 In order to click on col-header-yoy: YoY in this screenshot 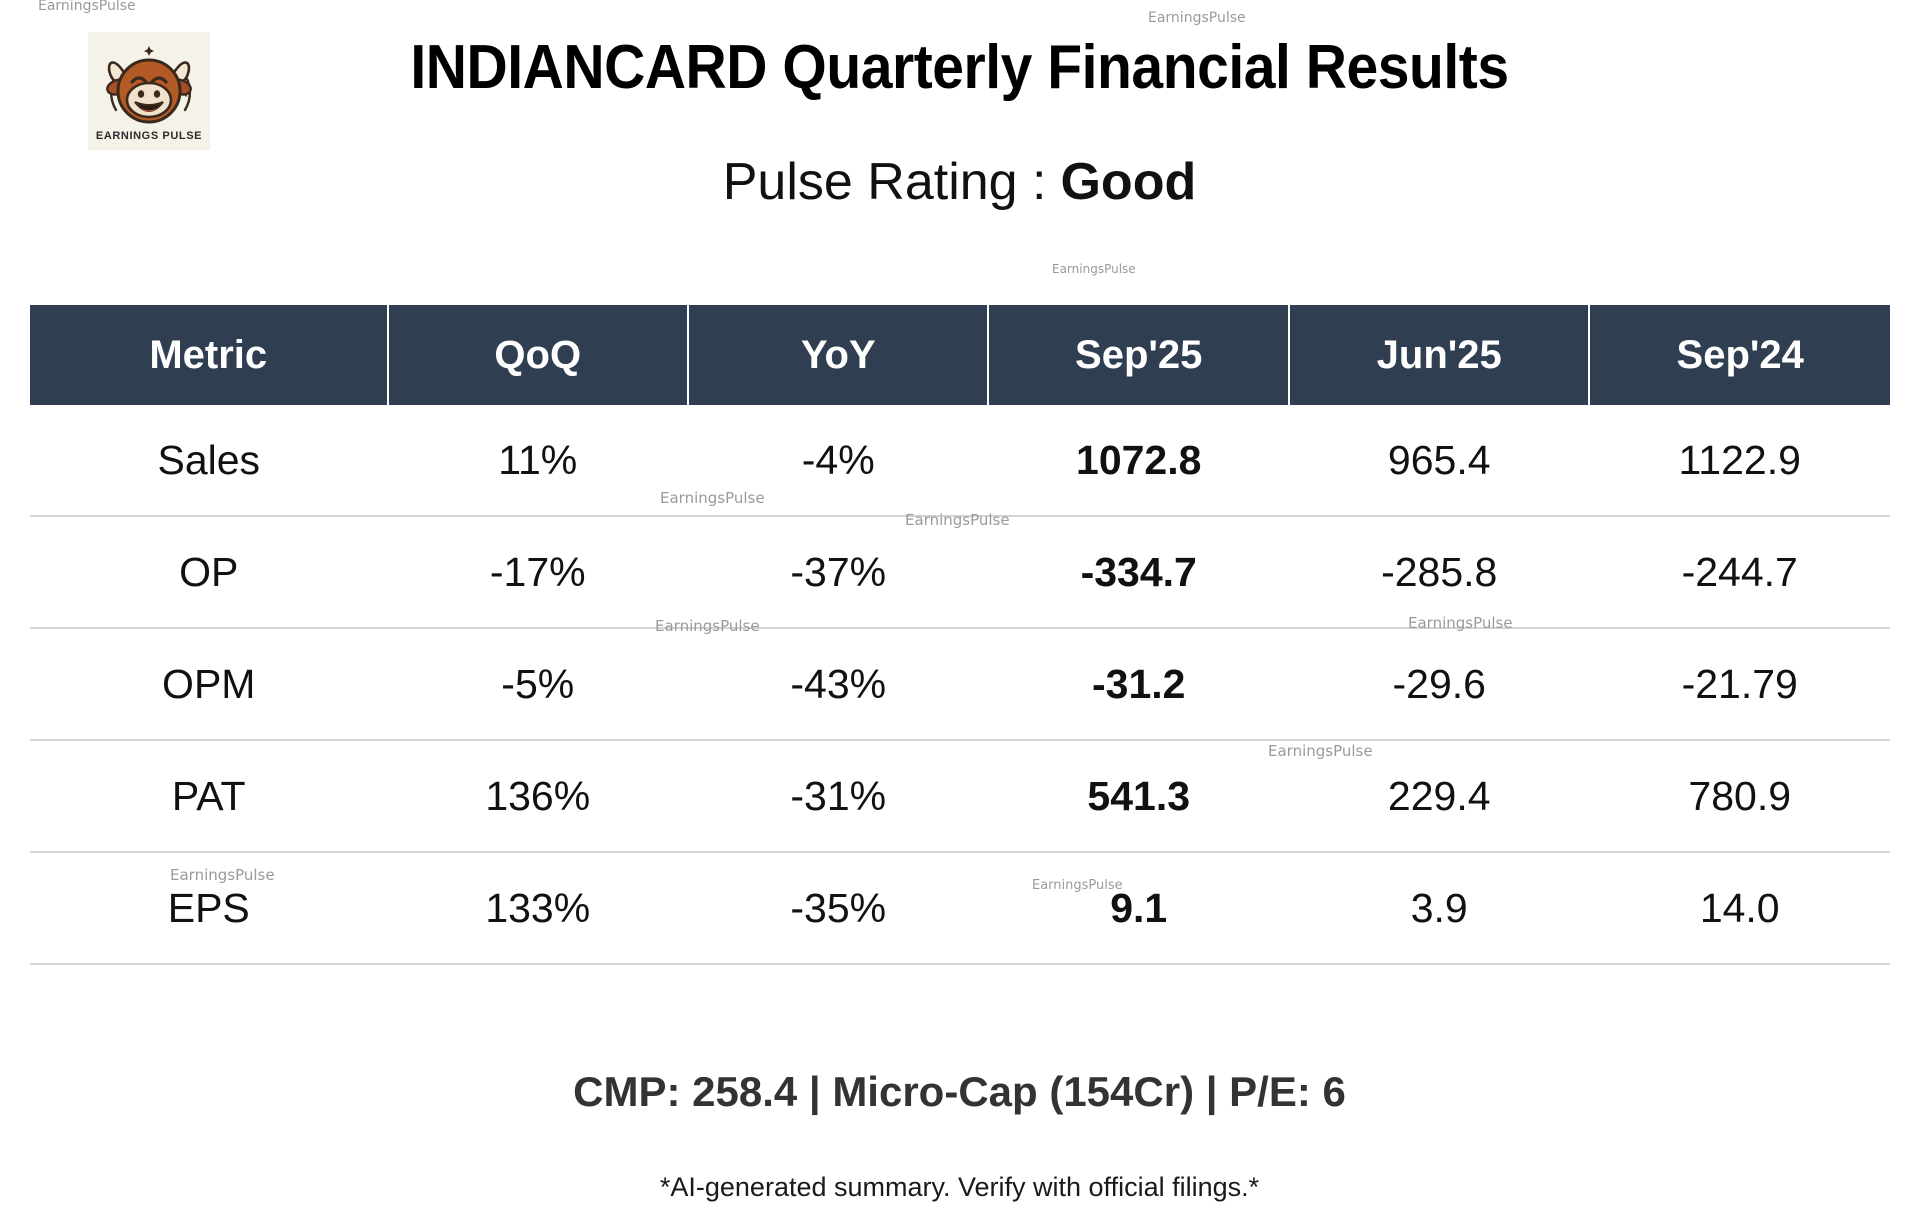, I will do `click(839, 355)`.